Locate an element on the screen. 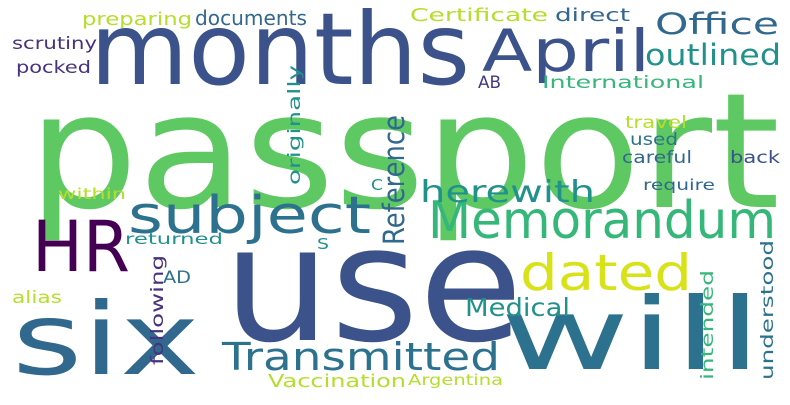 The image size is (790, 405). word-careful: careful is located at coordinates (657, 158).